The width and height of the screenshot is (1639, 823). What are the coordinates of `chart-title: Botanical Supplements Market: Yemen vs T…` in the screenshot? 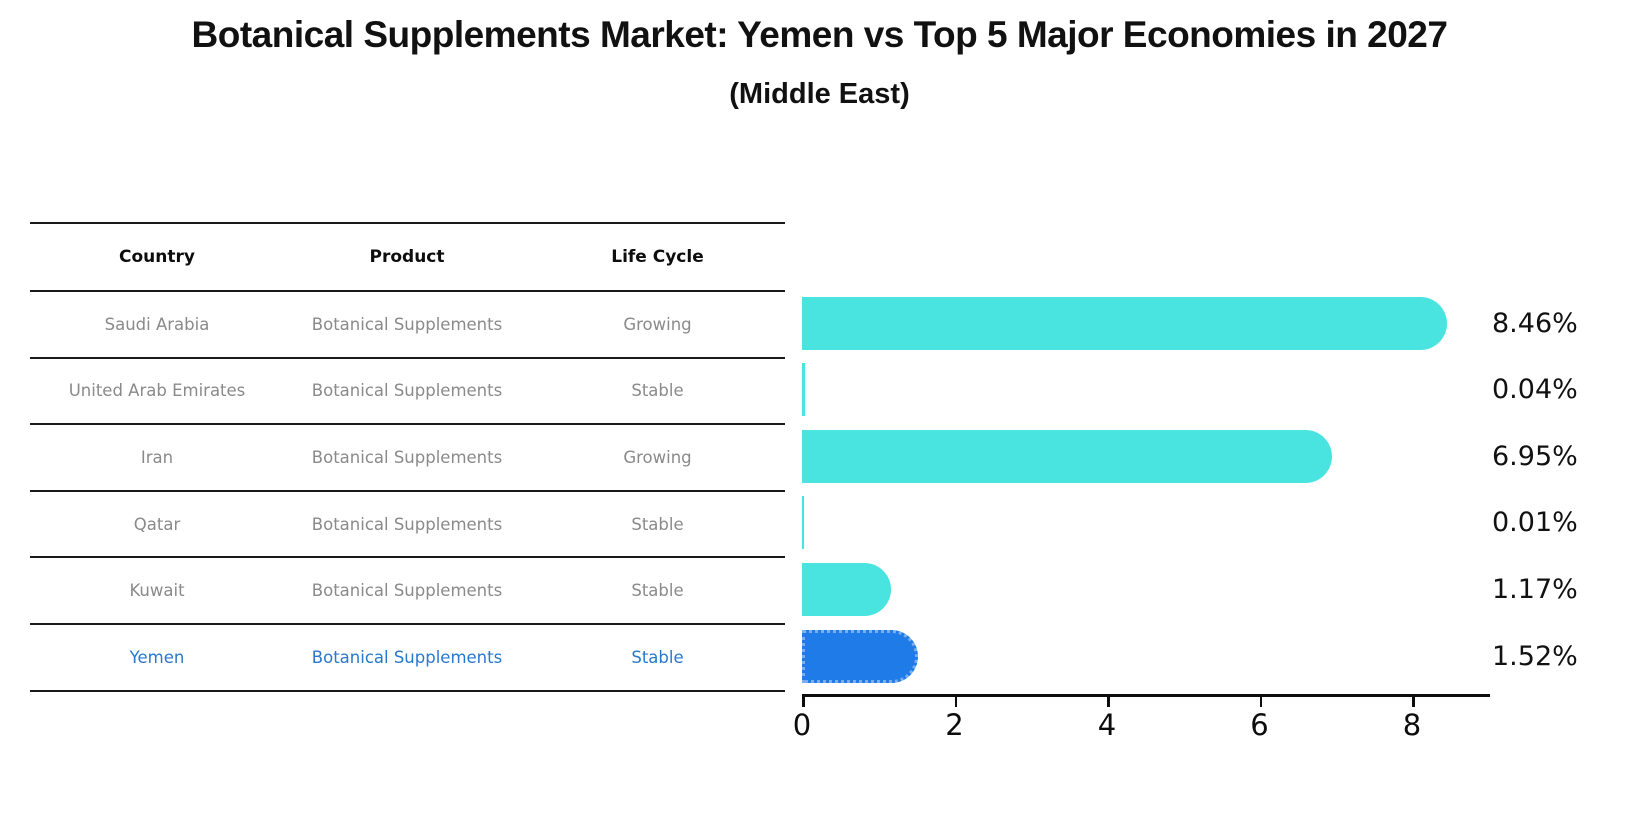 It's located at (819, 34).